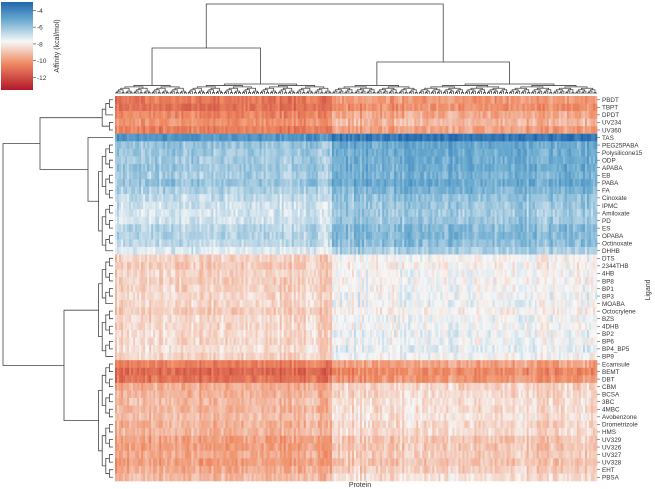  Describe the element at coordinates (103, 231) in the screenshot. I see `row-dendrogram-link` at that location.